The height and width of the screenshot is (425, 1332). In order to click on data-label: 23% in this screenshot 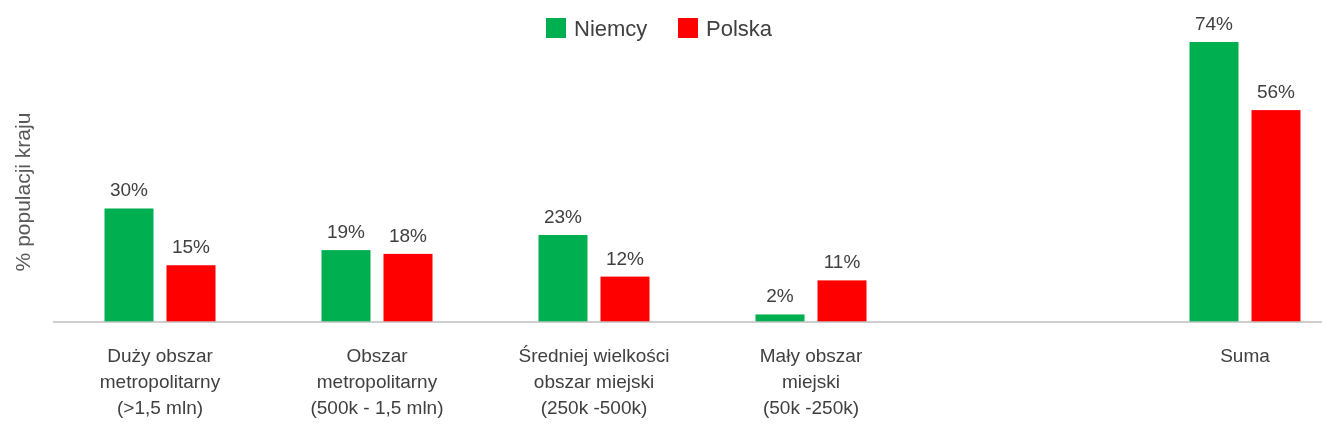, I will do `click(563, 216)`.